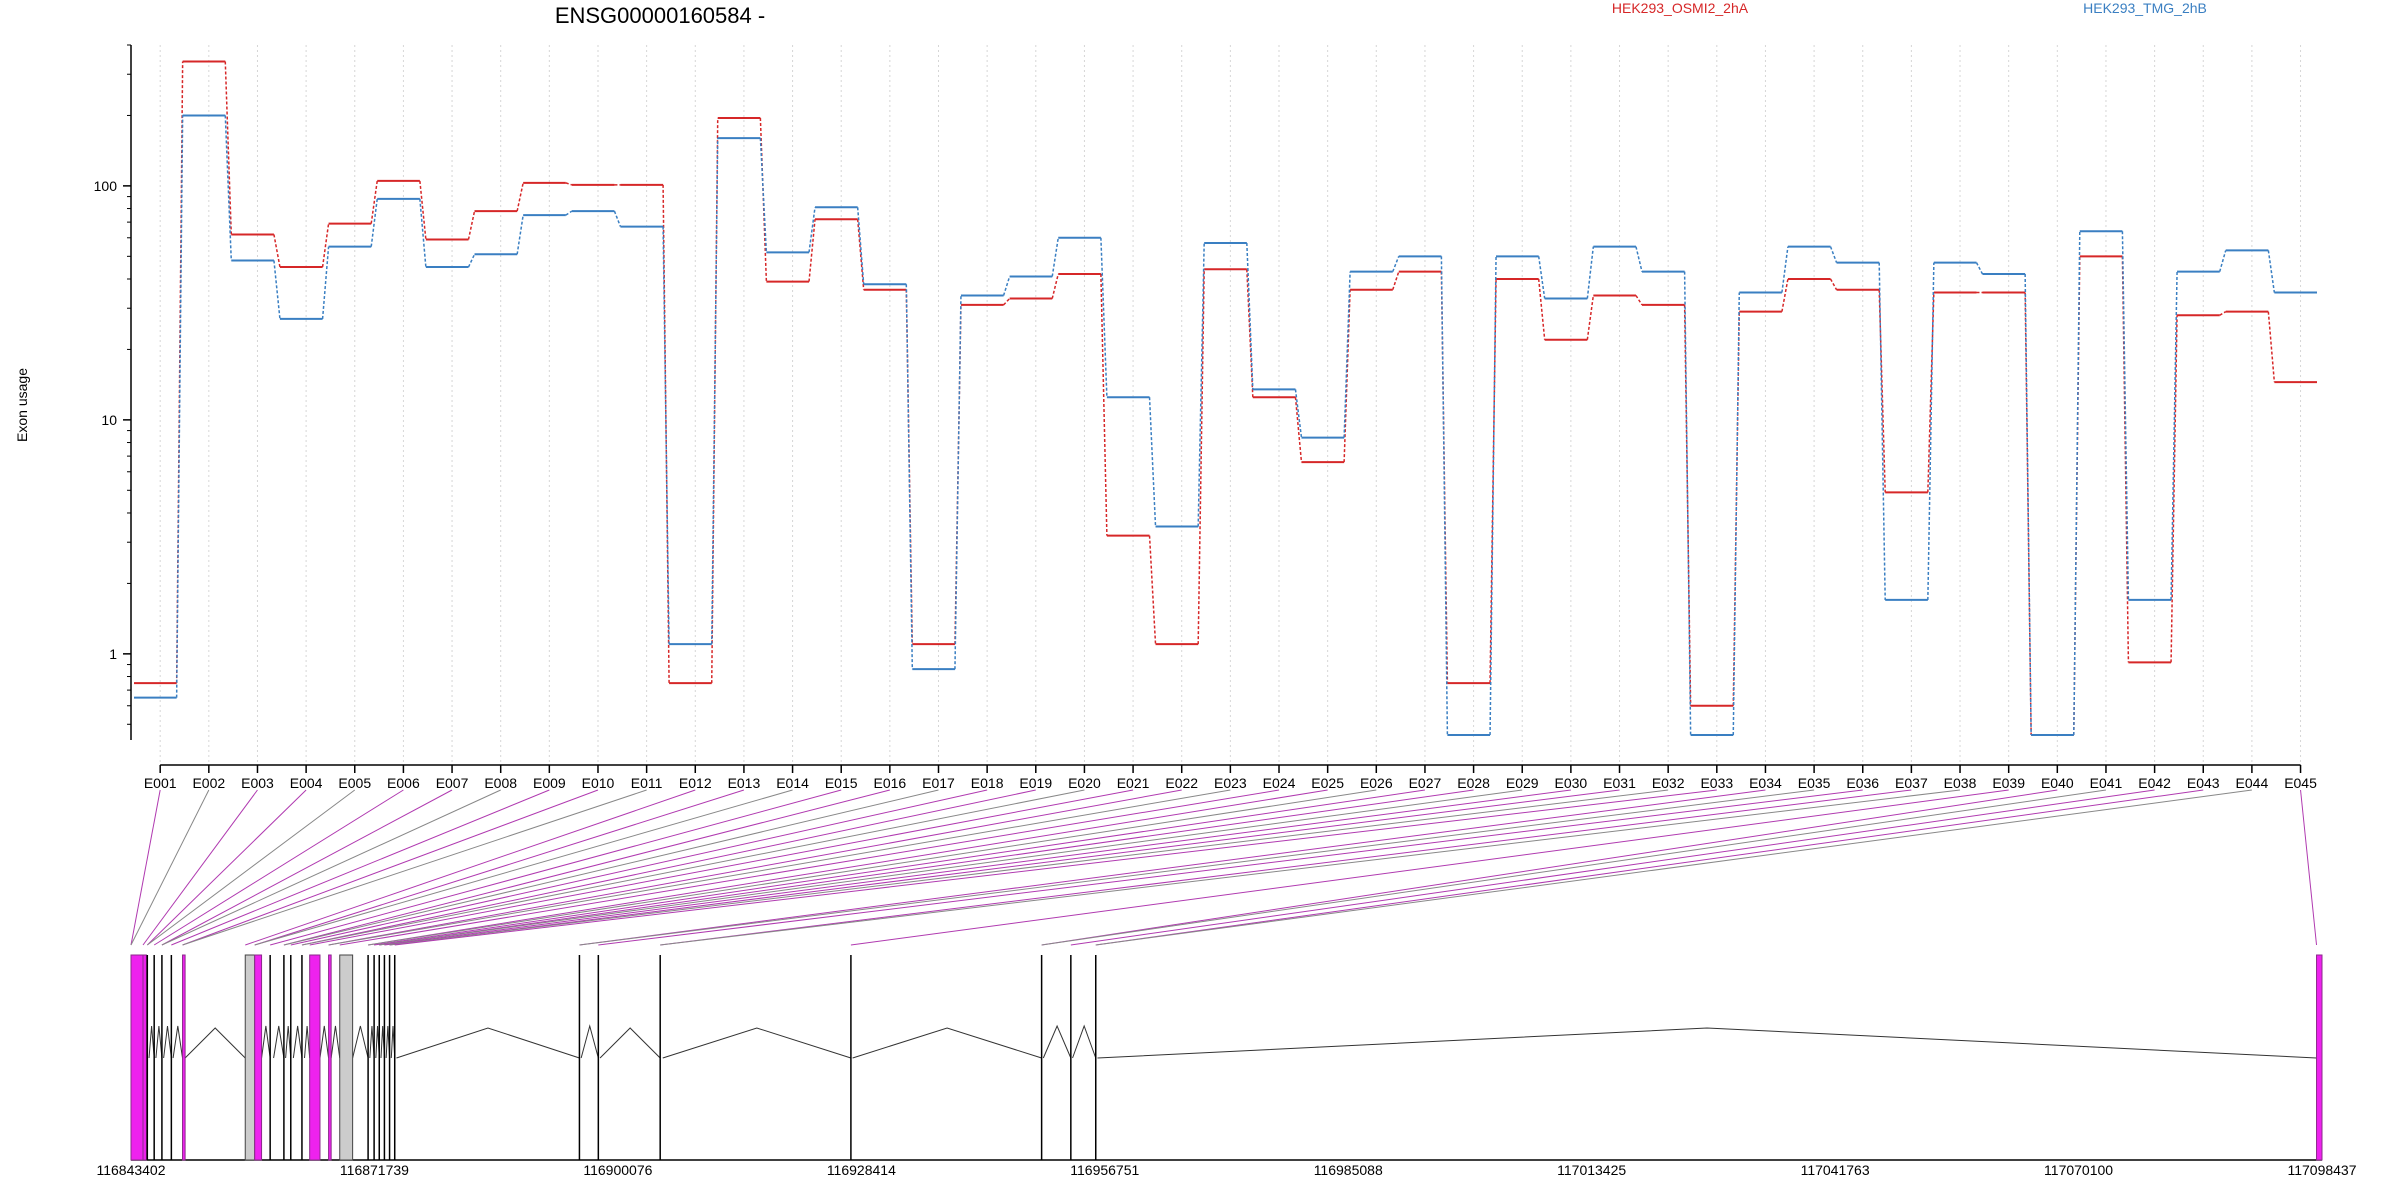  What do you see at coordinates (2154, 783) in the screenshot?
I see `x-tick-label: E042` at bounding box center [2154, 783].